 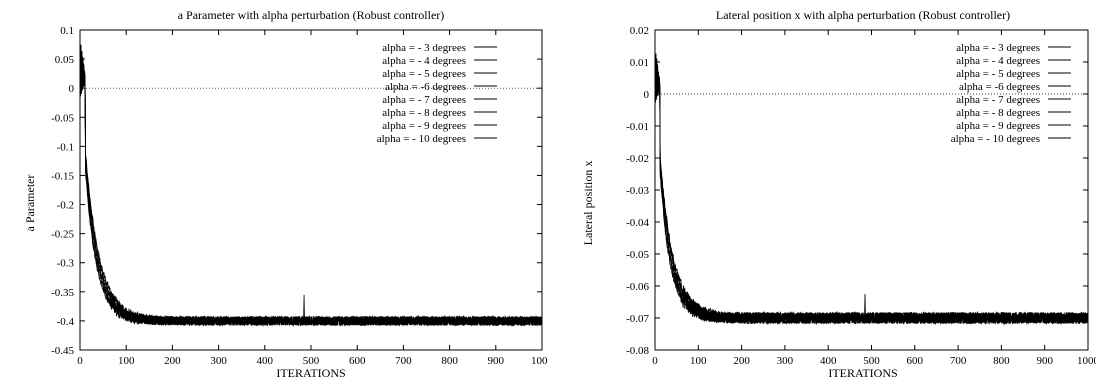 What do you see at coordinates (30, 203) in the screenshot?
I see `y-axis-label: a Parameter` at bounding box center [30, 203].